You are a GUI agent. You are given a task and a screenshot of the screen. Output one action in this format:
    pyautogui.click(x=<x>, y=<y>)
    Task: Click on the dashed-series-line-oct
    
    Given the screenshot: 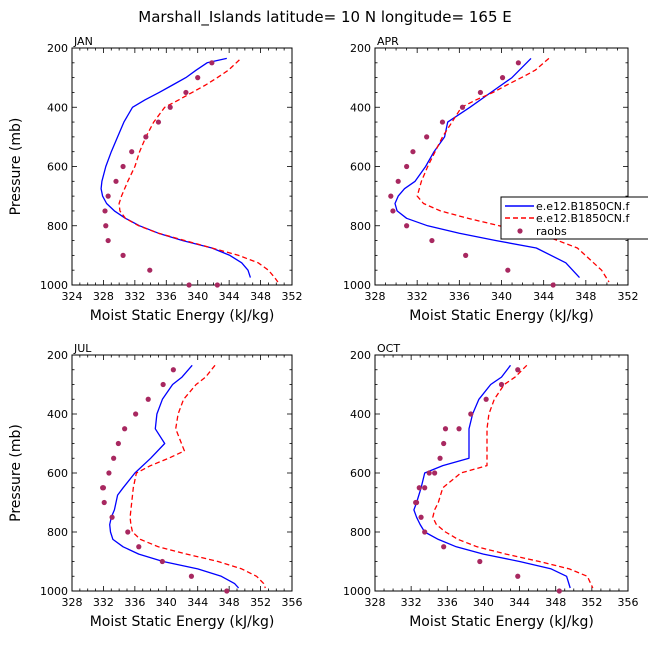 What is the action you would take?
    pyautogui.click(x=513, y=476)
    